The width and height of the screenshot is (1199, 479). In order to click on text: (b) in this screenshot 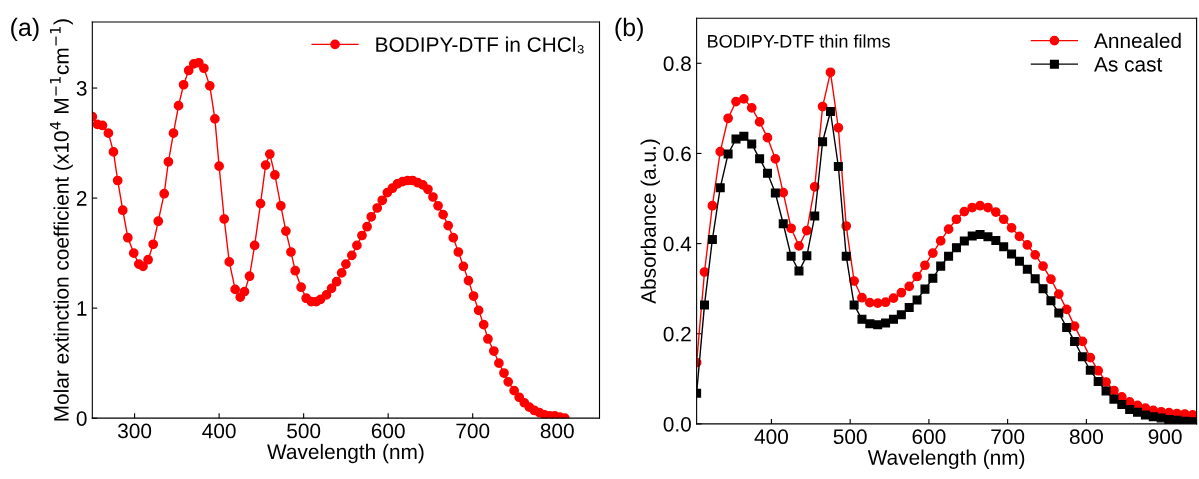, I will do `click(629, 29)`.